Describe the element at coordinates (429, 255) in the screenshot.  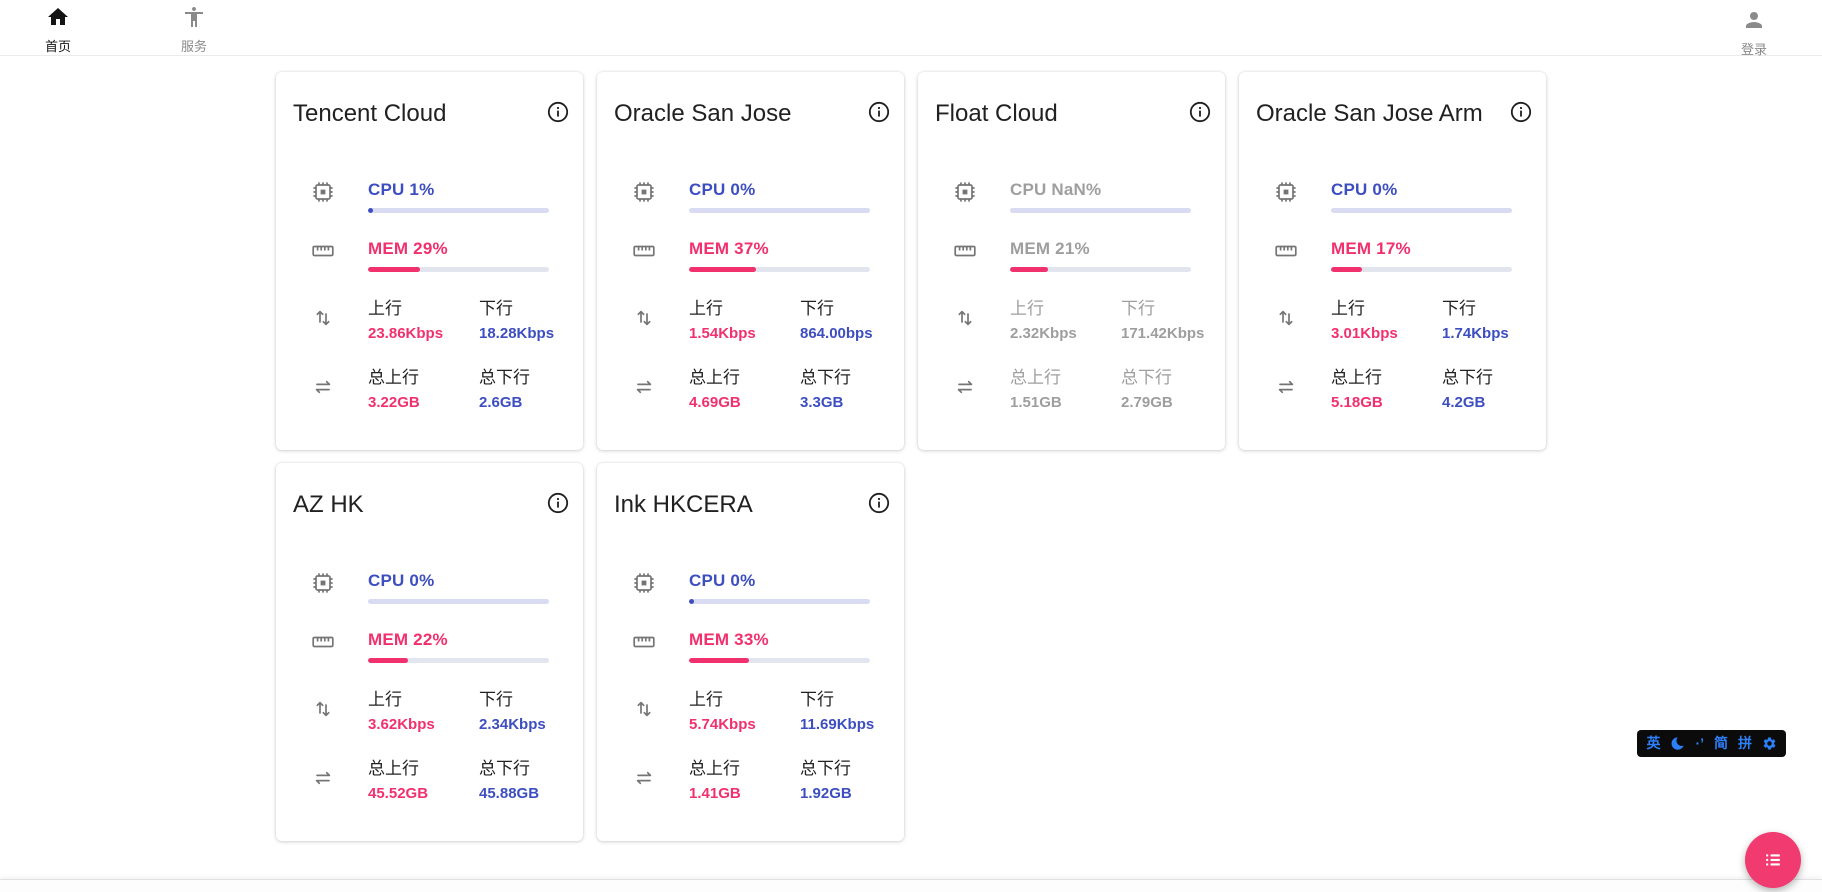
I see `mem-meter: MEM 29%` at that location.